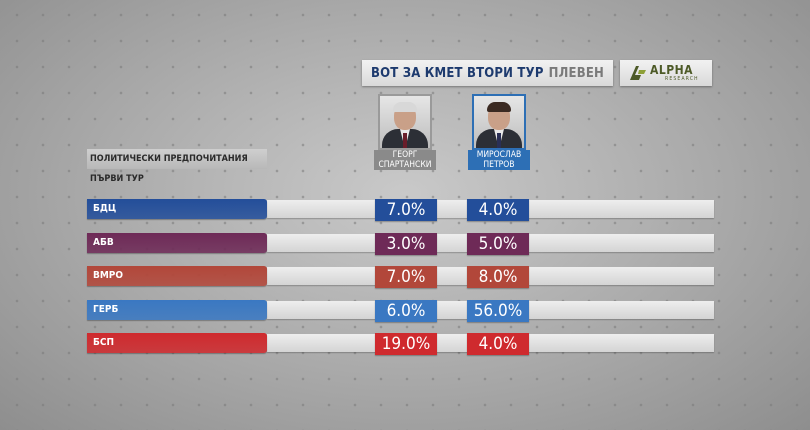  I want to click on candidate-2-card: МИРОСЛАВ ПЕТРОВ, so click(499, 132).